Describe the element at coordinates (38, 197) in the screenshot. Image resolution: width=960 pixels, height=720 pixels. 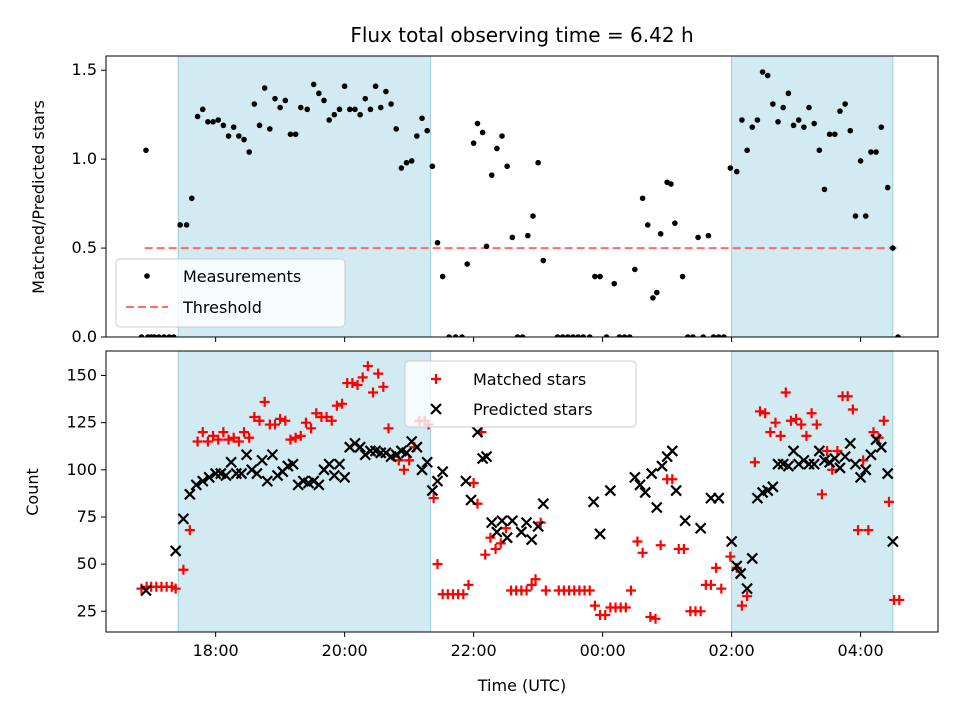
I see `top-y-axis-label: Matched/Predicted stars` at that location.